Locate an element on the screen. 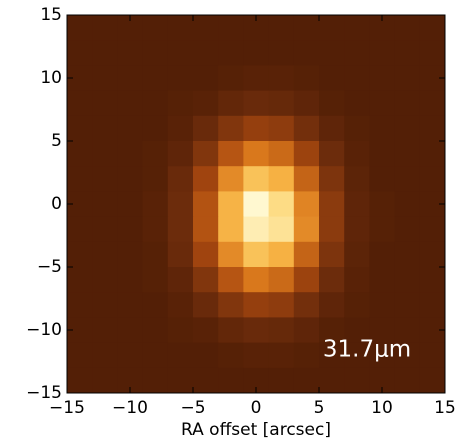 The height and width of the screenshot is (441, 463). x-tick-label: 10 is located at coordinates (382, 408).